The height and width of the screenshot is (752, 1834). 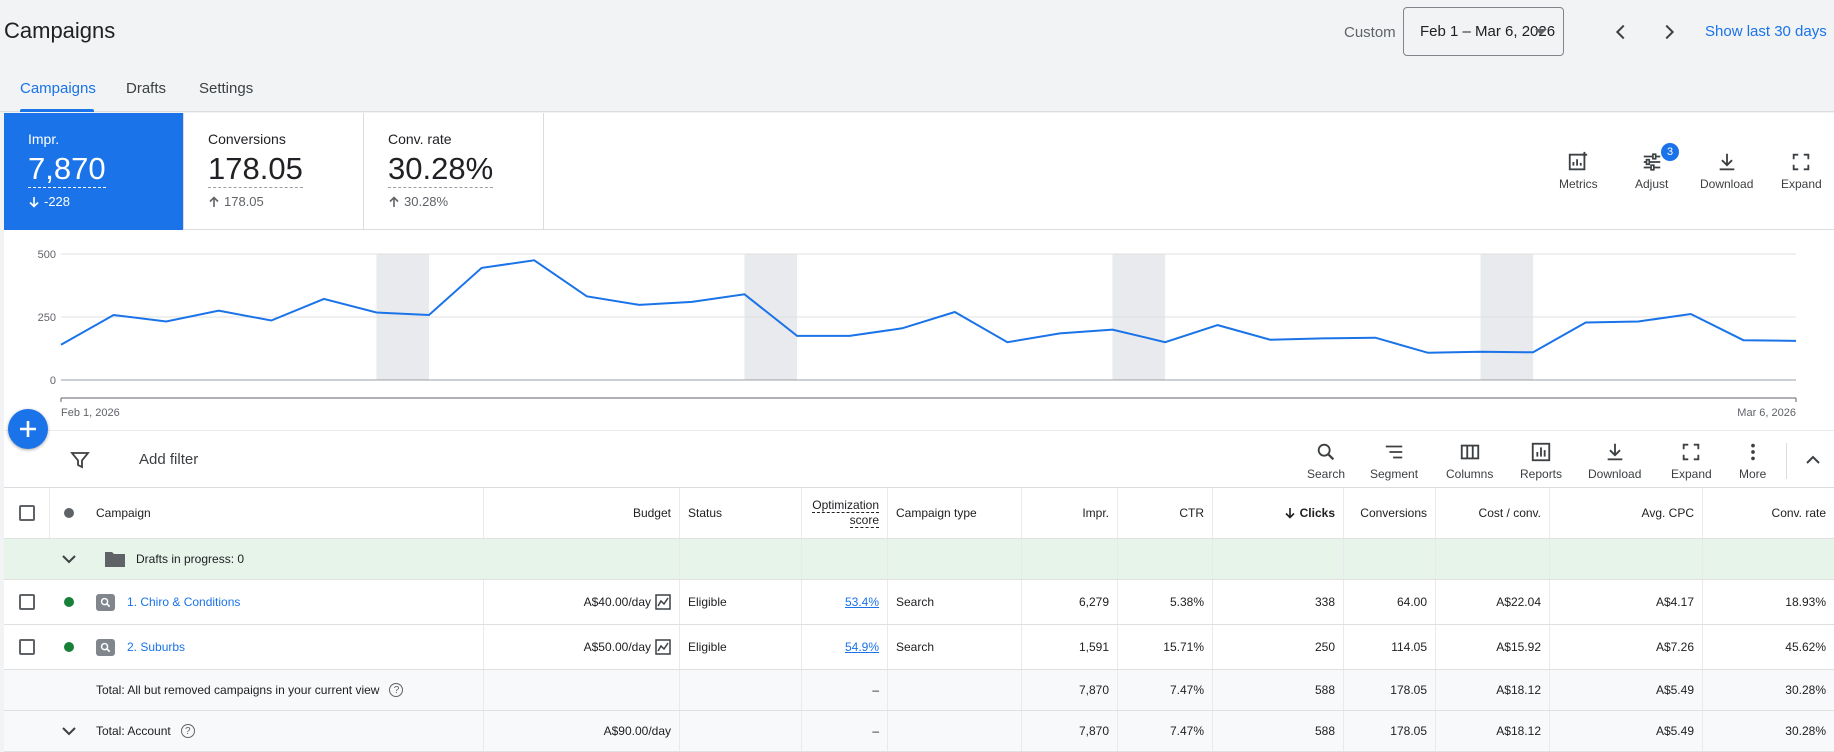 I want to click on previous-period-button, so click(x=1621, y=32).